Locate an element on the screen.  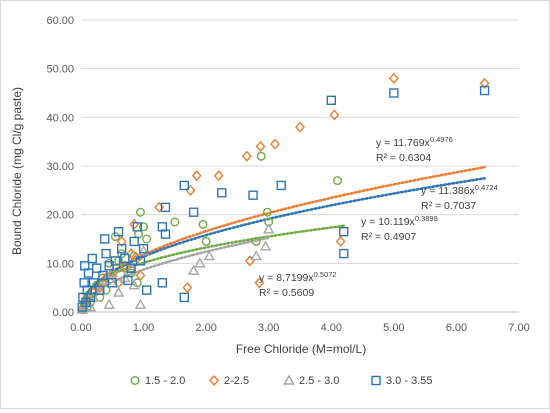
legend-label: 1.5 - 2.0 is located at coordinates (165, 381).